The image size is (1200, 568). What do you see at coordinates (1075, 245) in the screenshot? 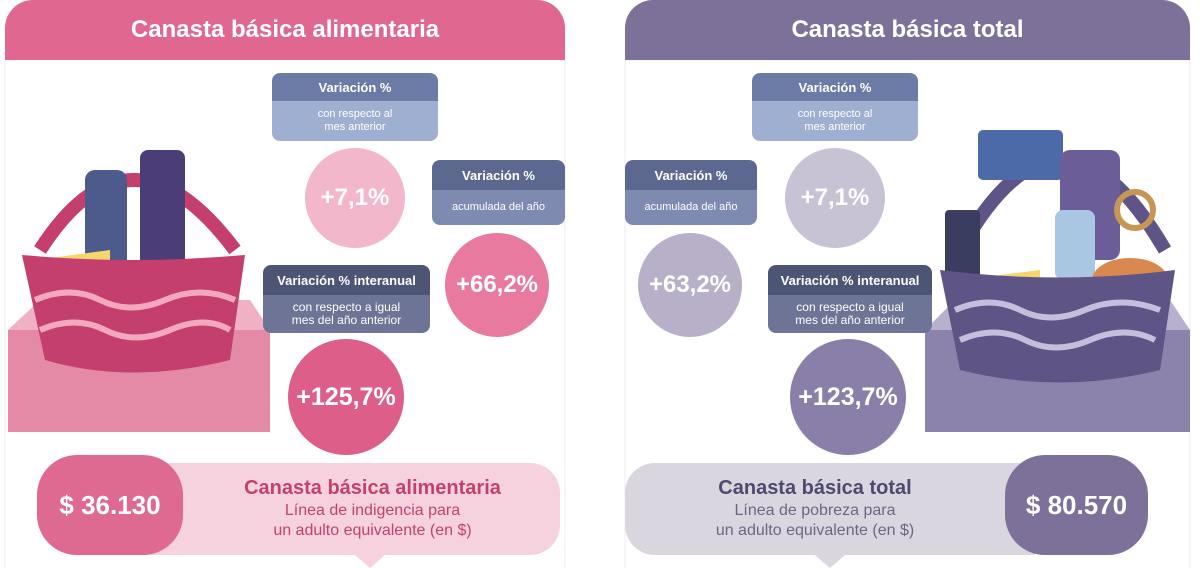
I see `bottle` at bounding box center [1075, 245].